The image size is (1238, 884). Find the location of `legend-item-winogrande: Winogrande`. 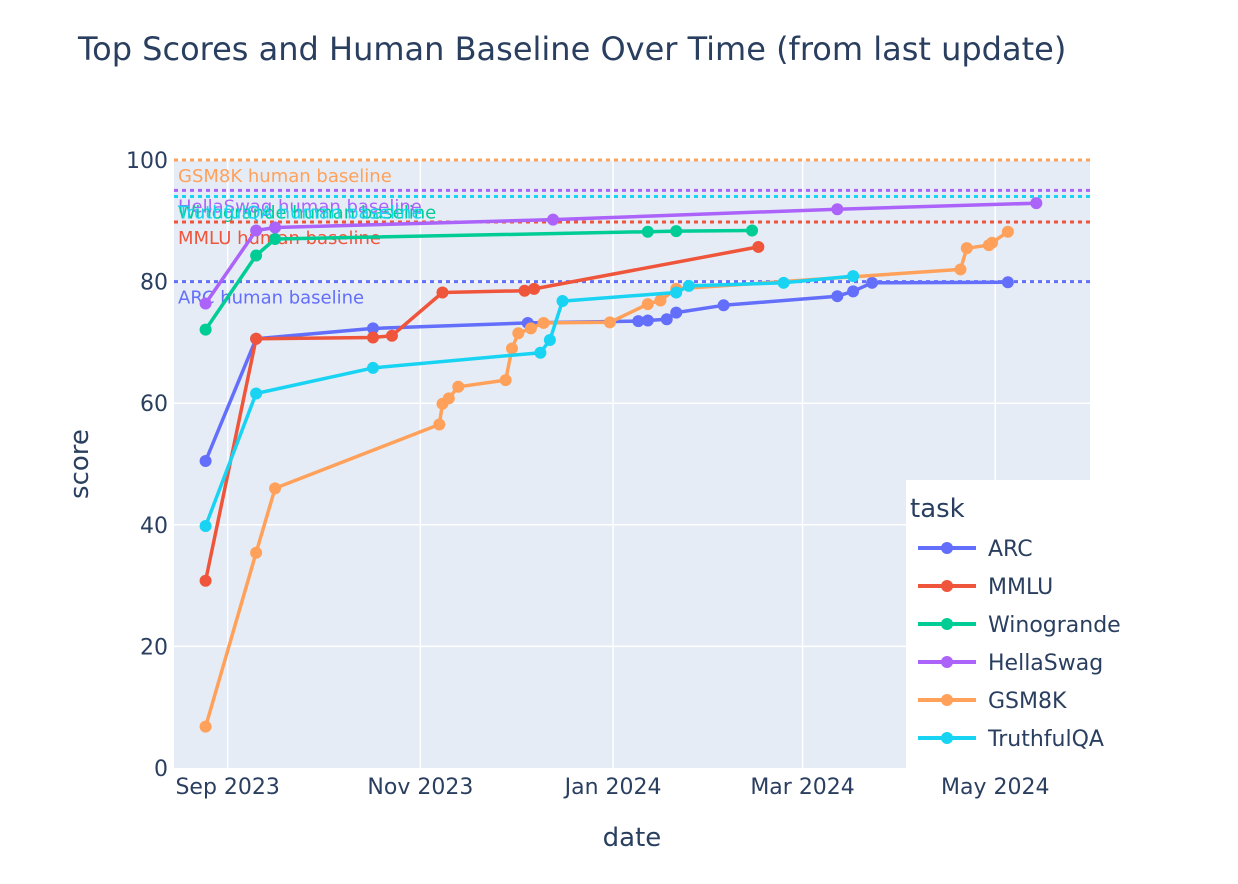

legend-item-winogrande: Winogrande is located at coordinates (1019, 625).